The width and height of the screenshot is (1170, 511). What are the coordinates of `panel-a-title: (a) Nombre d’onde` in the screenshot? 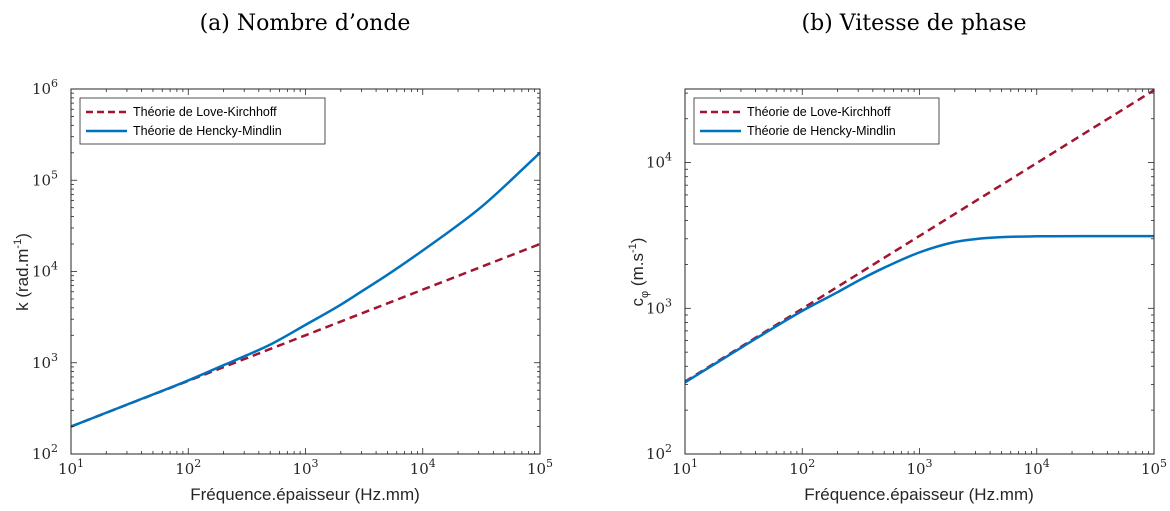 It's located at (305, 23).